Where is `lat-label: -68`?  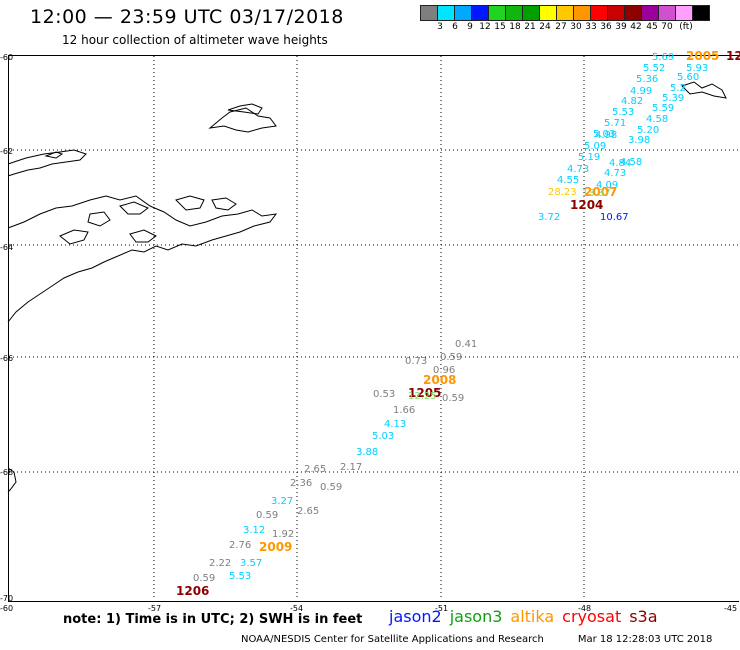
lat-label: -68 is located at coordinates (7, 472).